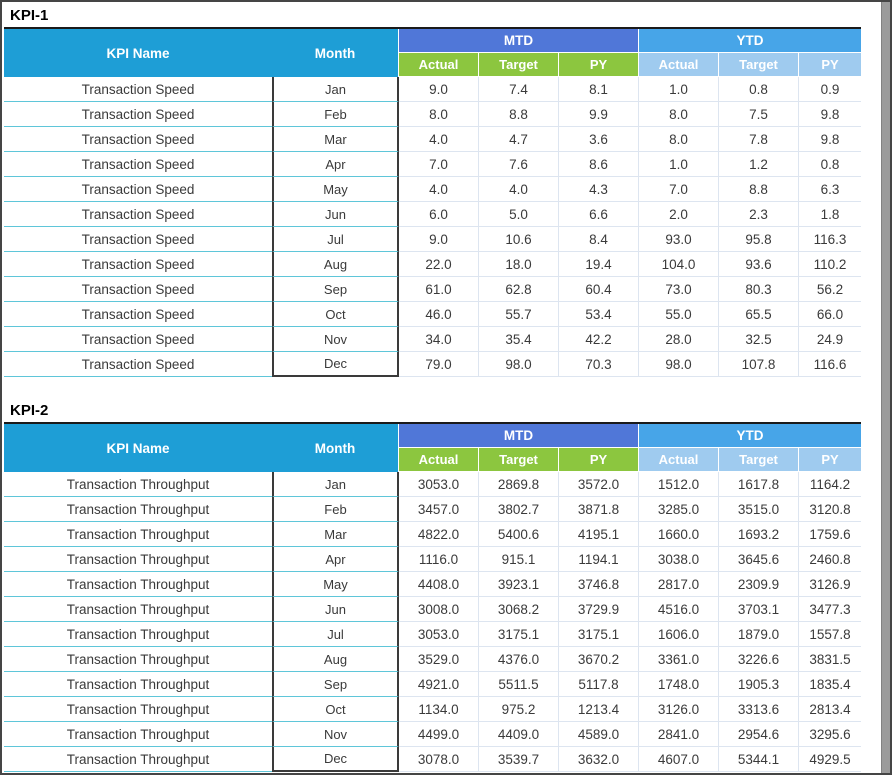 Image resolution: width=892 pixels, height=775 pixels. I want to click on value-cell: 3539.7, so click(519, 759).